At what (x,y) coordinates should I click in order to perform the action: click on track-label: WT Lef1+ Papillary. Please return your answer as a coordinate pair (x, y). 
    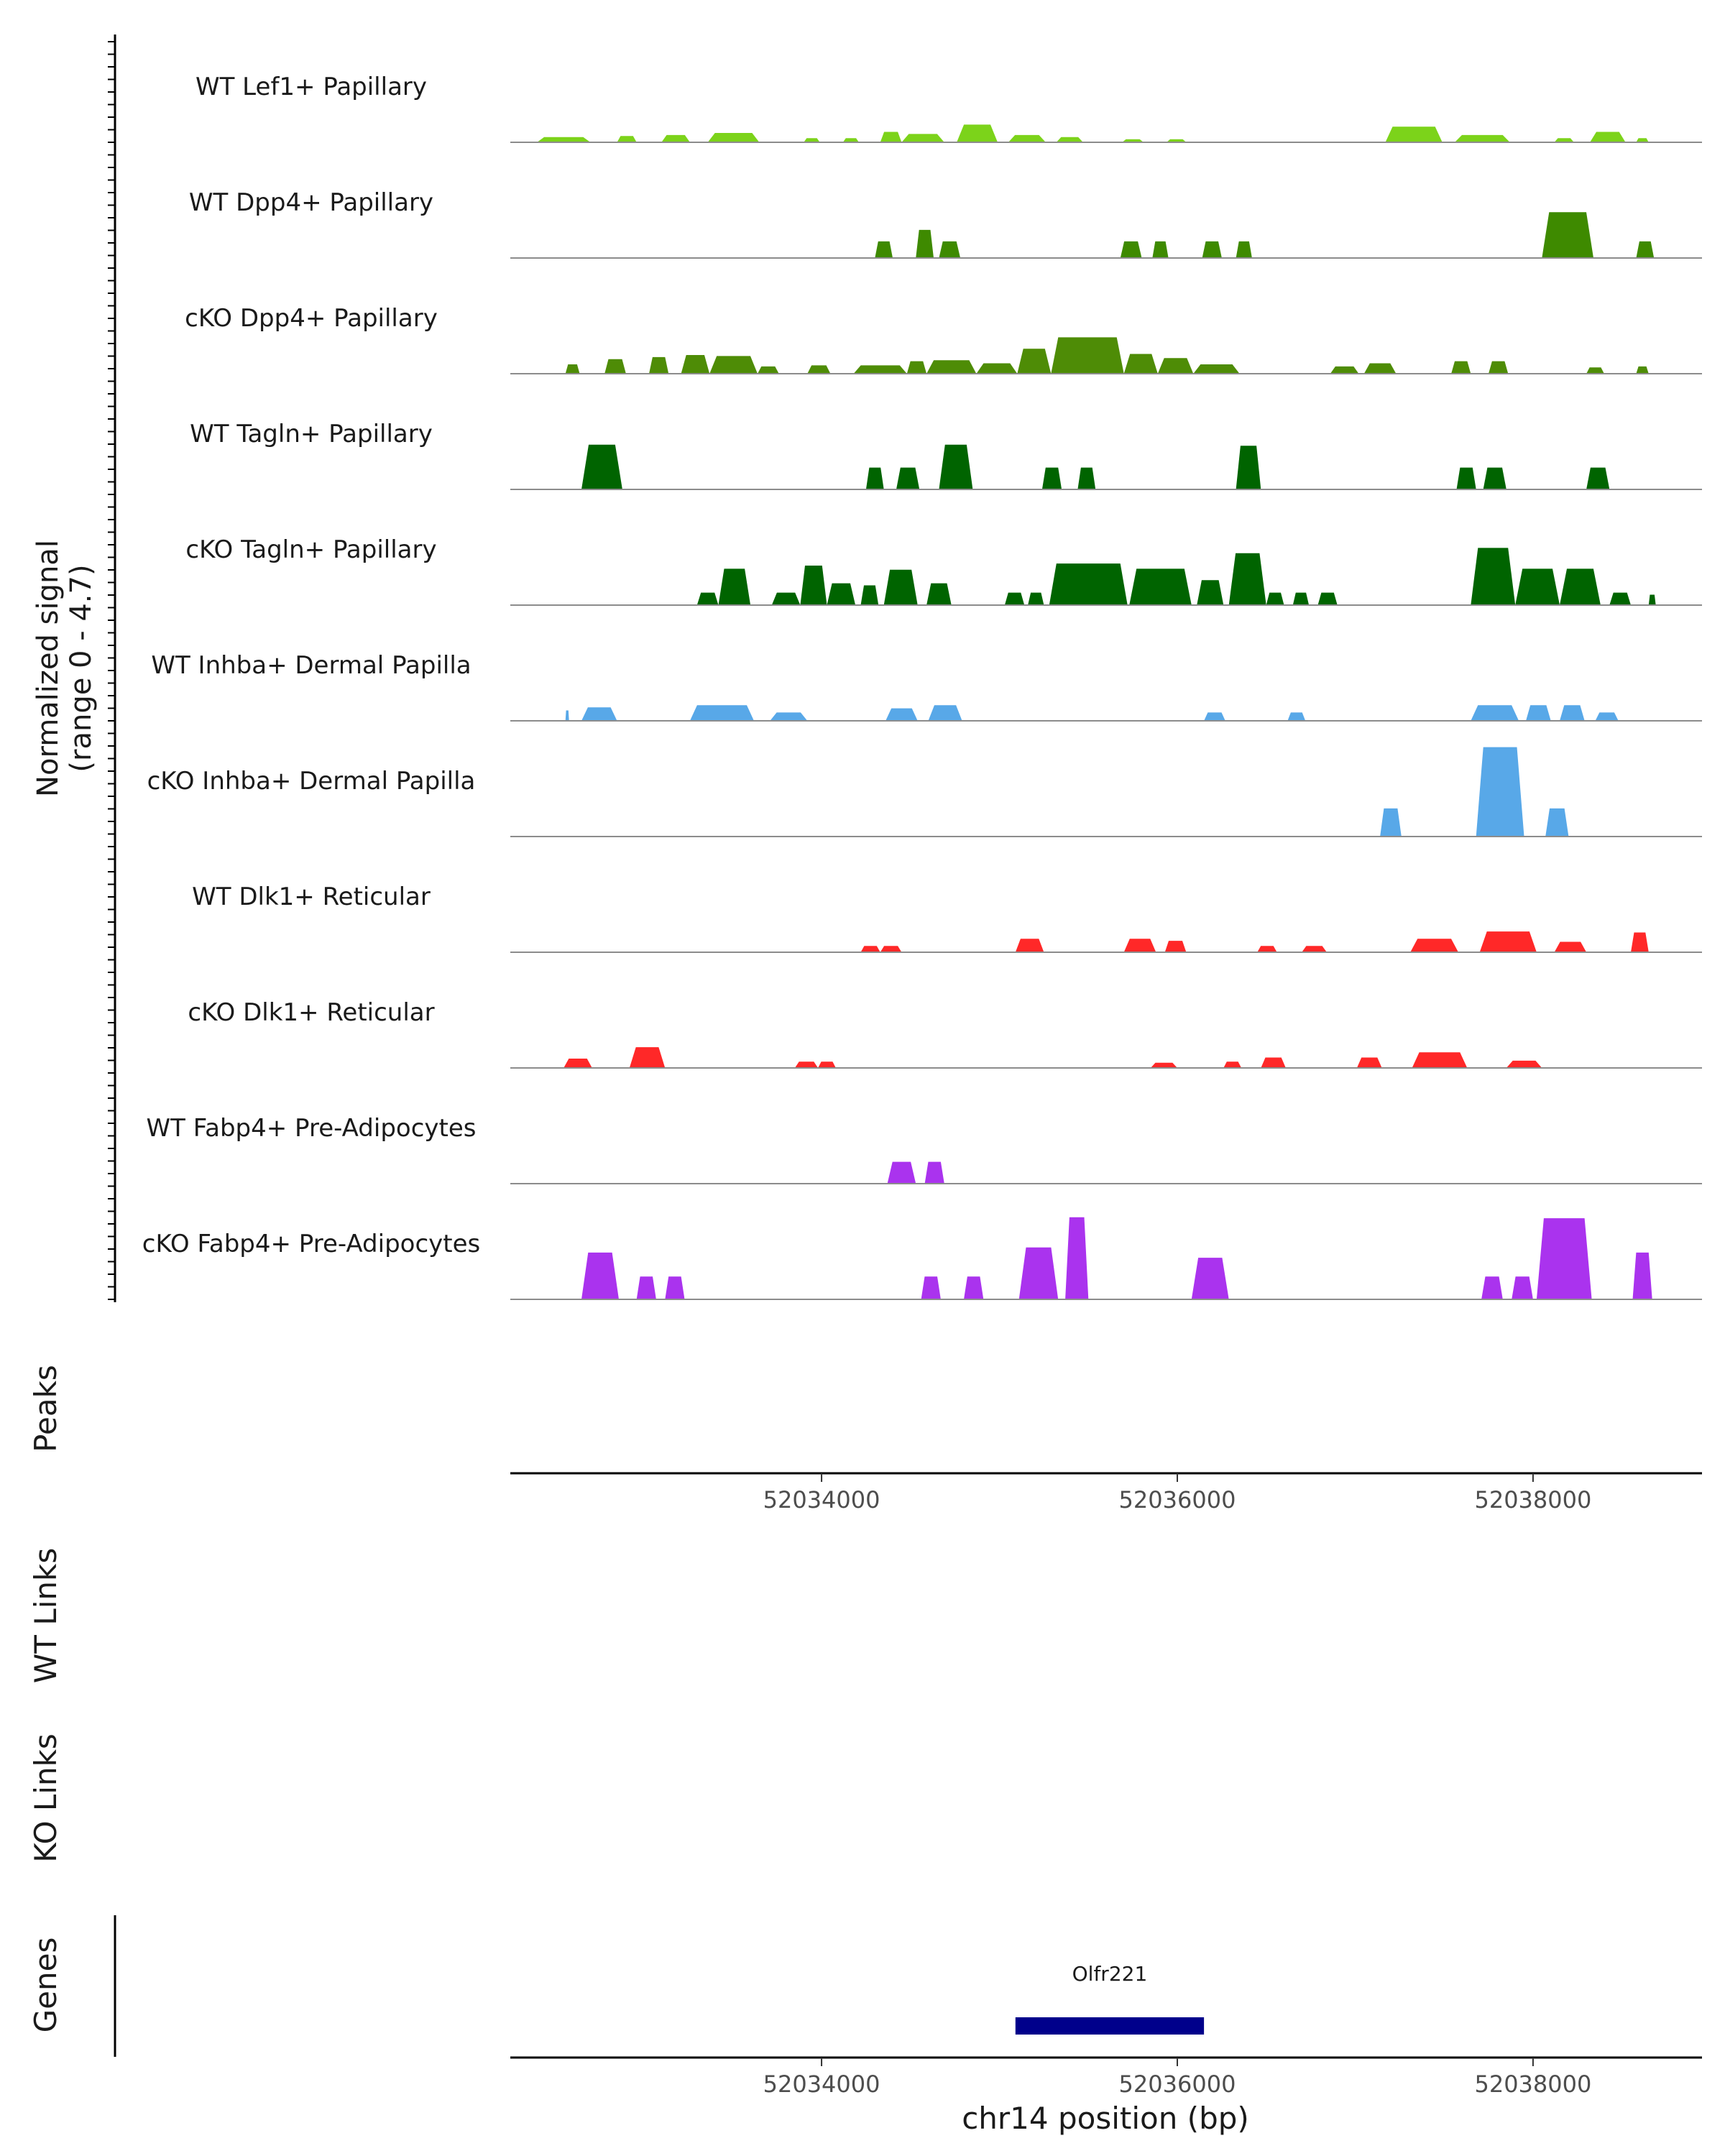
    Looking at the image, I should click on (311, 87).